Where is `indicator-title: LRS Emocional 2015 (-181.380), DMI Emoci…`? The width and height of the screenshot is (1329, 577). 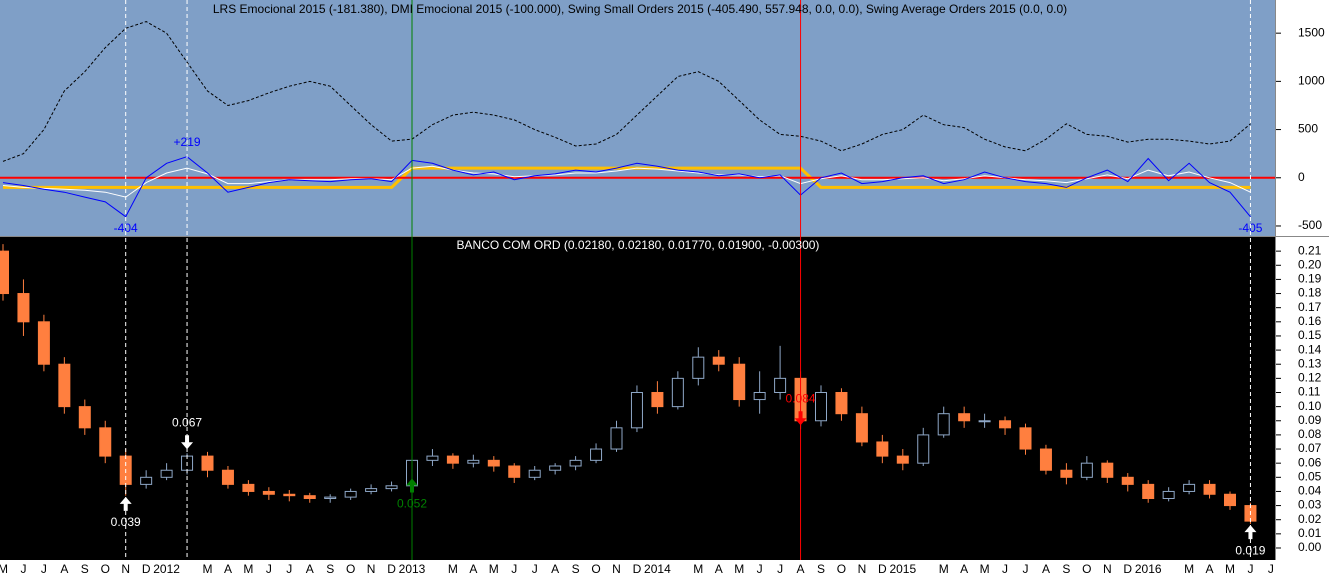 indicator-title: LRS Emocional 2015 (-181.380), DMI Emoci… is located at coordinates (640, 9).